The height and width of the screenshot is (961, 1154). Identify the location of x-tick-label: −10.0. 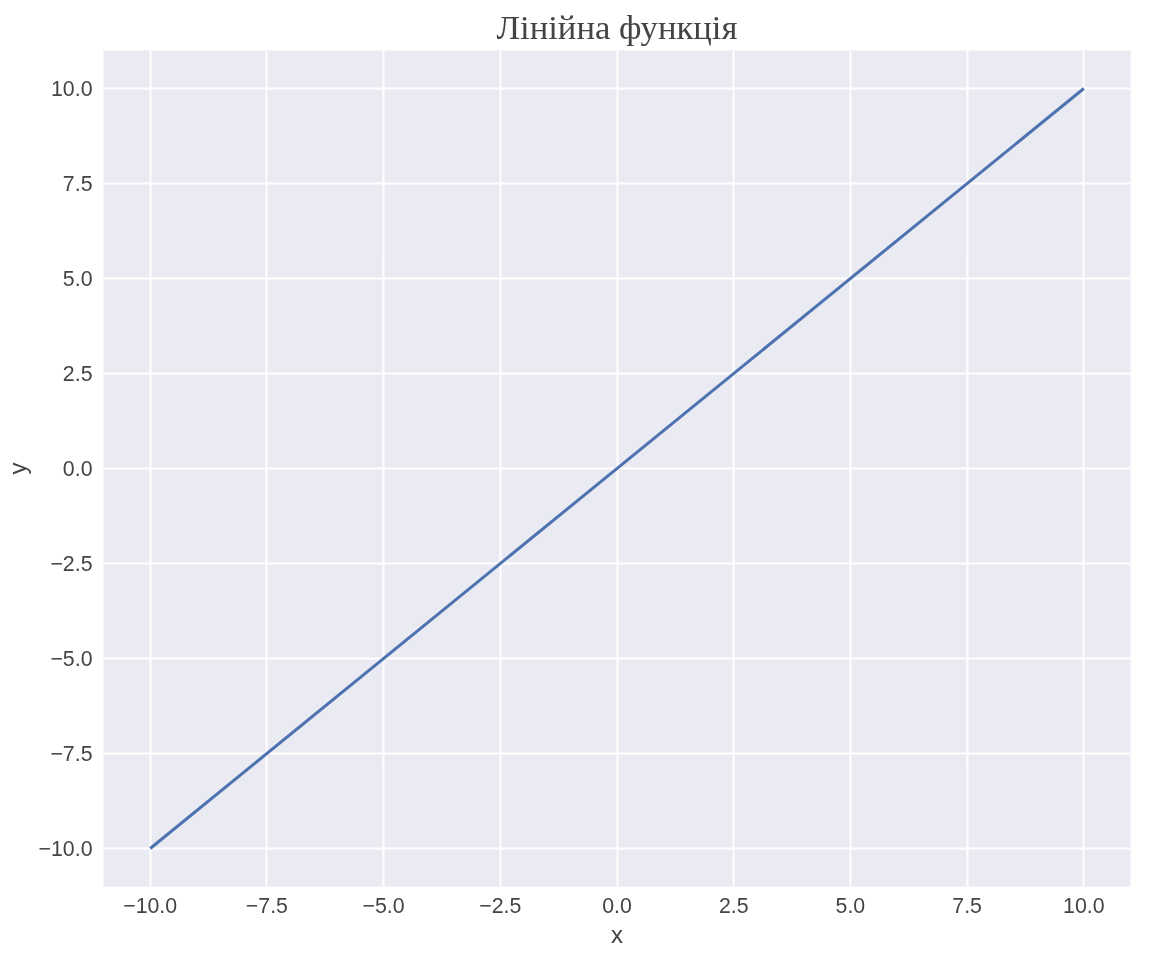
(150, 905).